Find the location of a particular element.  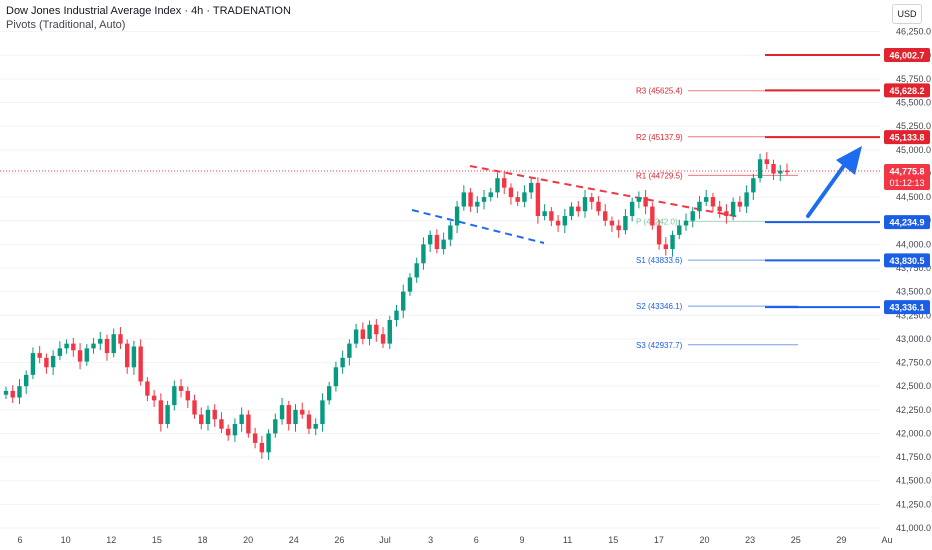

trend-arrow is located at coordinates (834, 182).